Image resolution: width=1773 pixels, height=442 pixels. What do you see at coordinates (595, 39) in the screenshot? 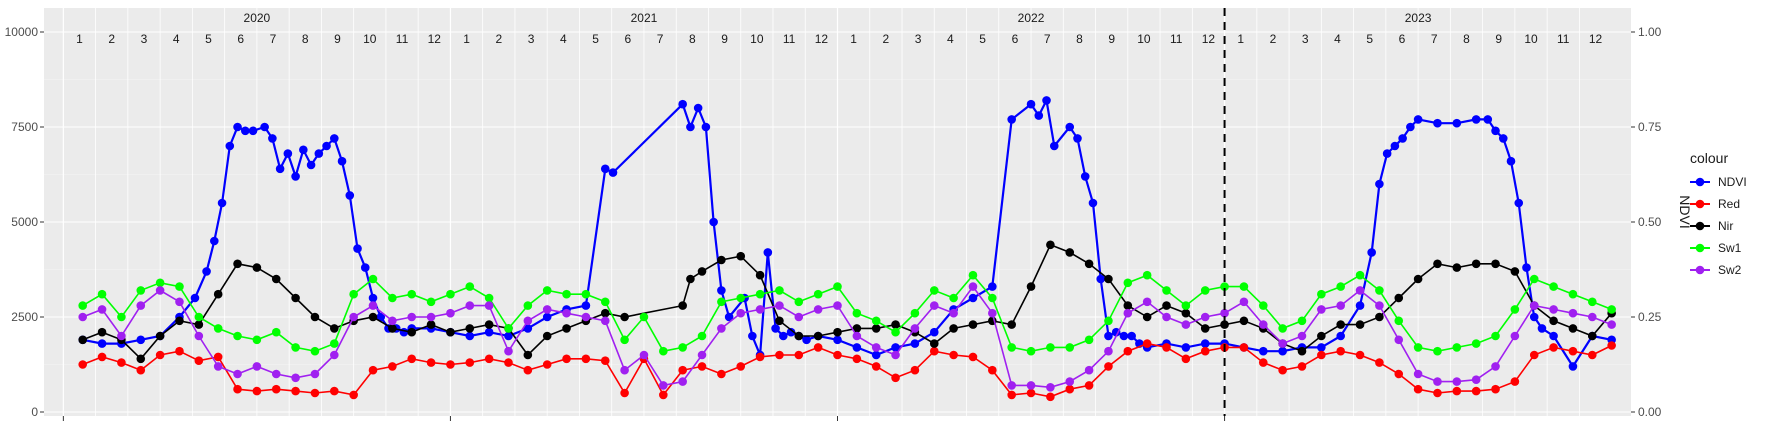
I see `month-label: 5` at bounding box center [595, 39].